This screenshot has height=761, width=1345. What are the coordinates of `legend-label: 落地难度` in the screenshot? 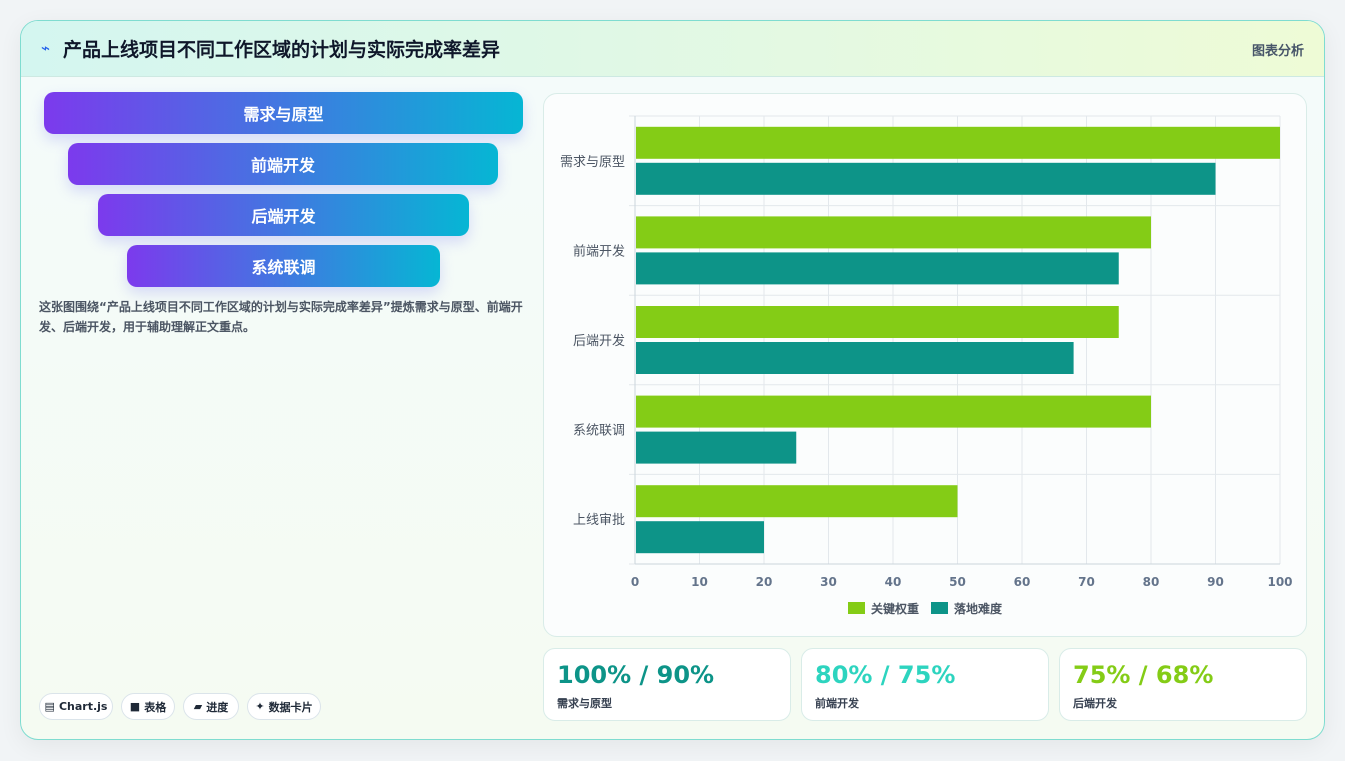 It's located at (978, 608).